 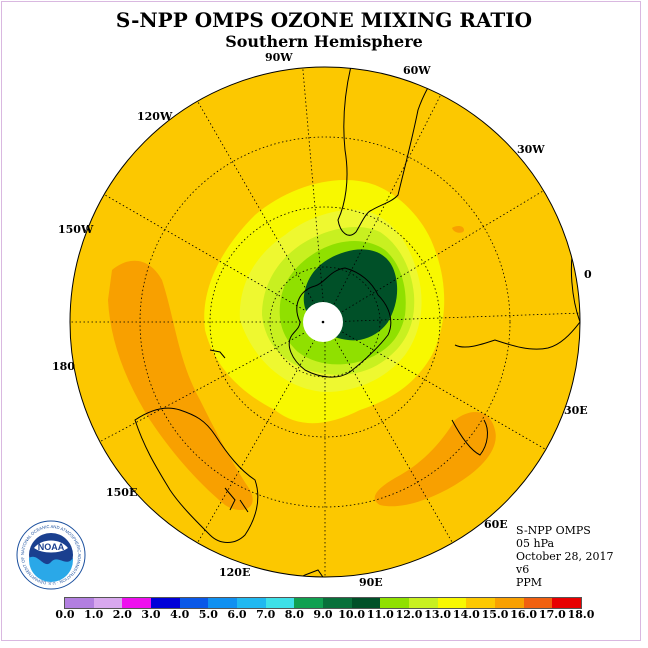 What do you see at coordinates (122, 492) in the screenshot?
I see `lon-label-150e: 150E` at bounding box center [122, 492].